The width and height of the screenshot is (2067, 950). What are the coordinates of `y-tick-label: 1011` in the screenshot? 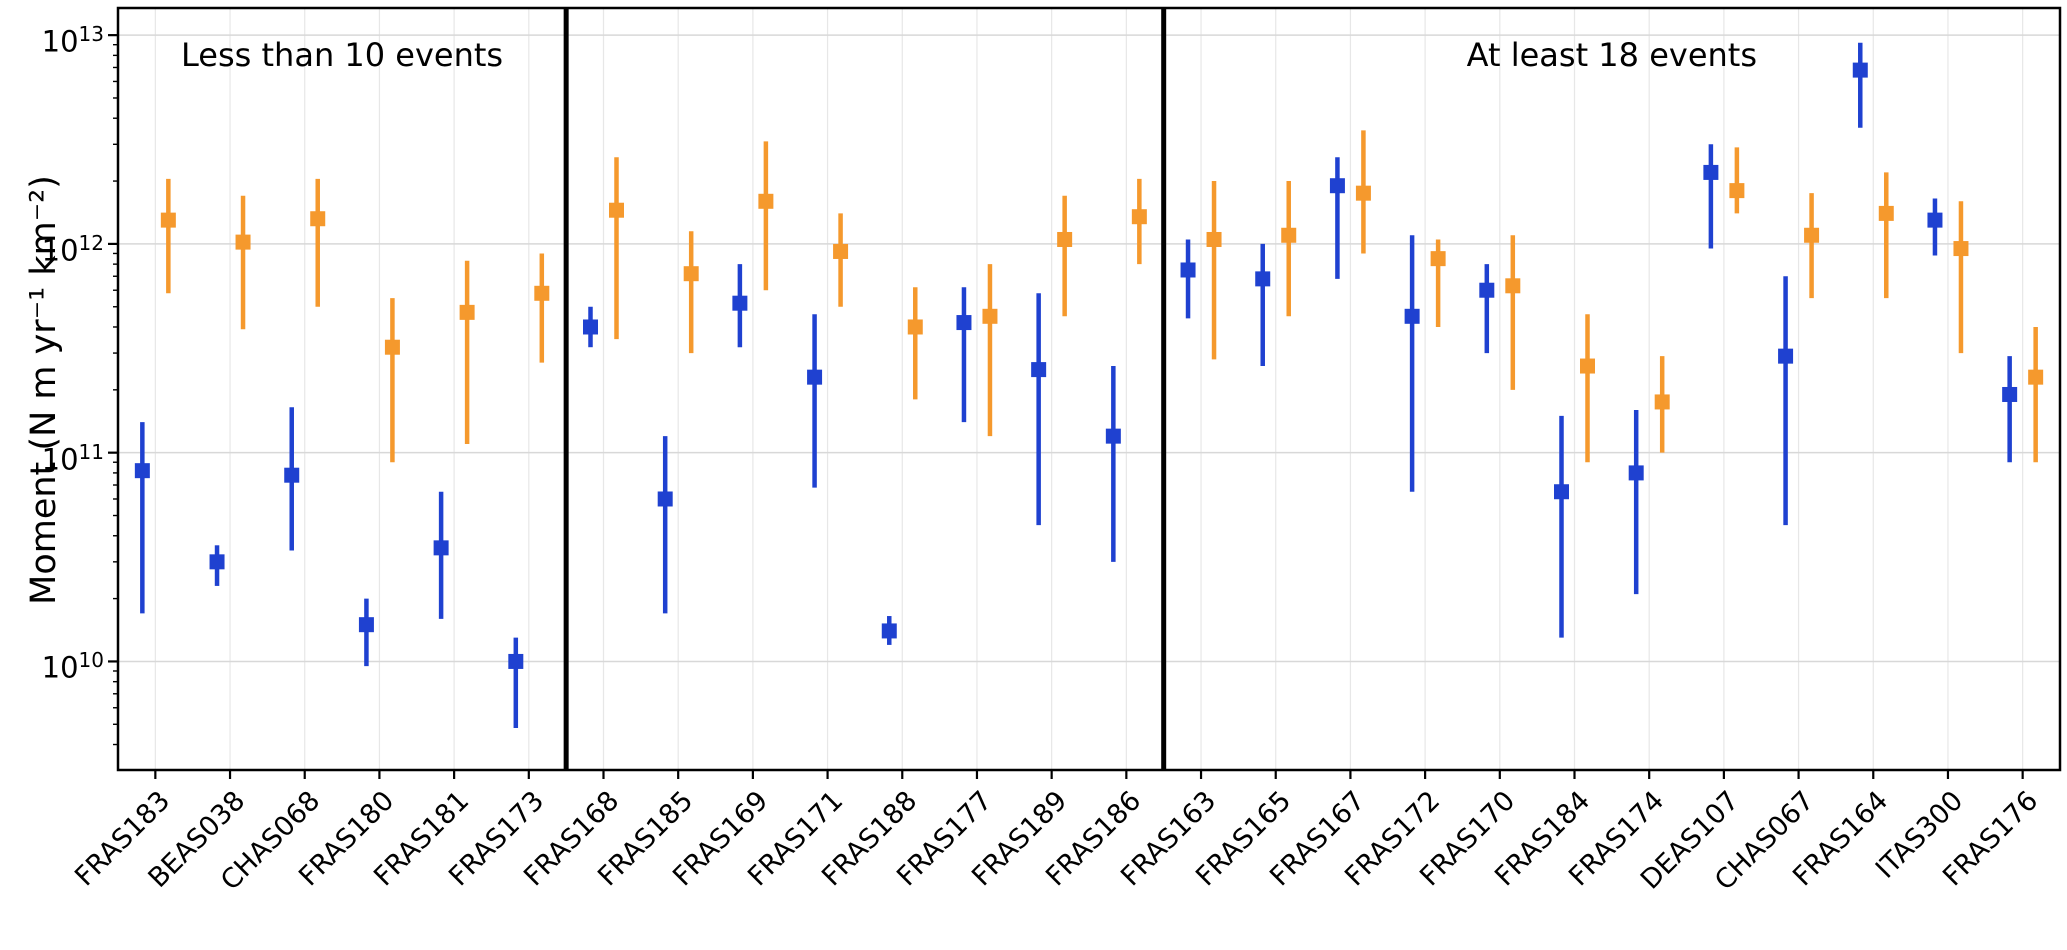 It's located at (72, 458).